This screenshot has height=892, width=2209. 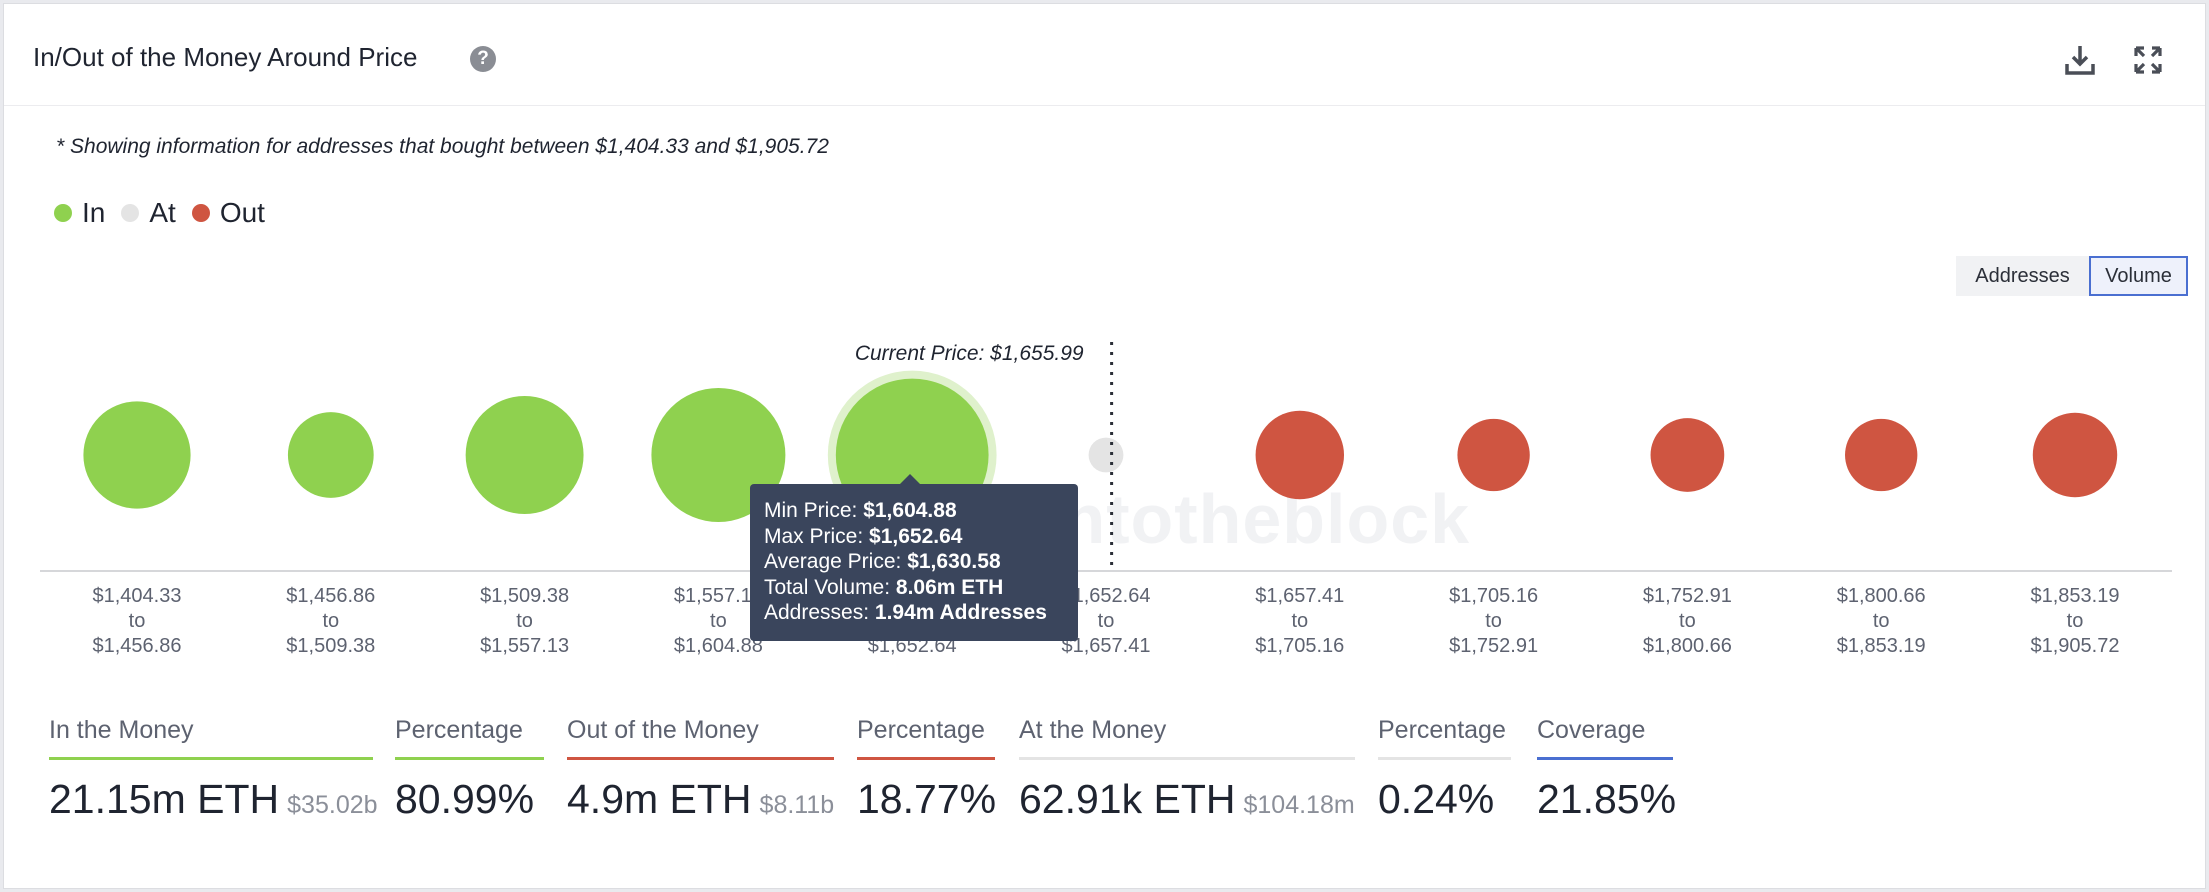 I want to click on x-tick-label: $1,404.33, so click(x=137, y=596).